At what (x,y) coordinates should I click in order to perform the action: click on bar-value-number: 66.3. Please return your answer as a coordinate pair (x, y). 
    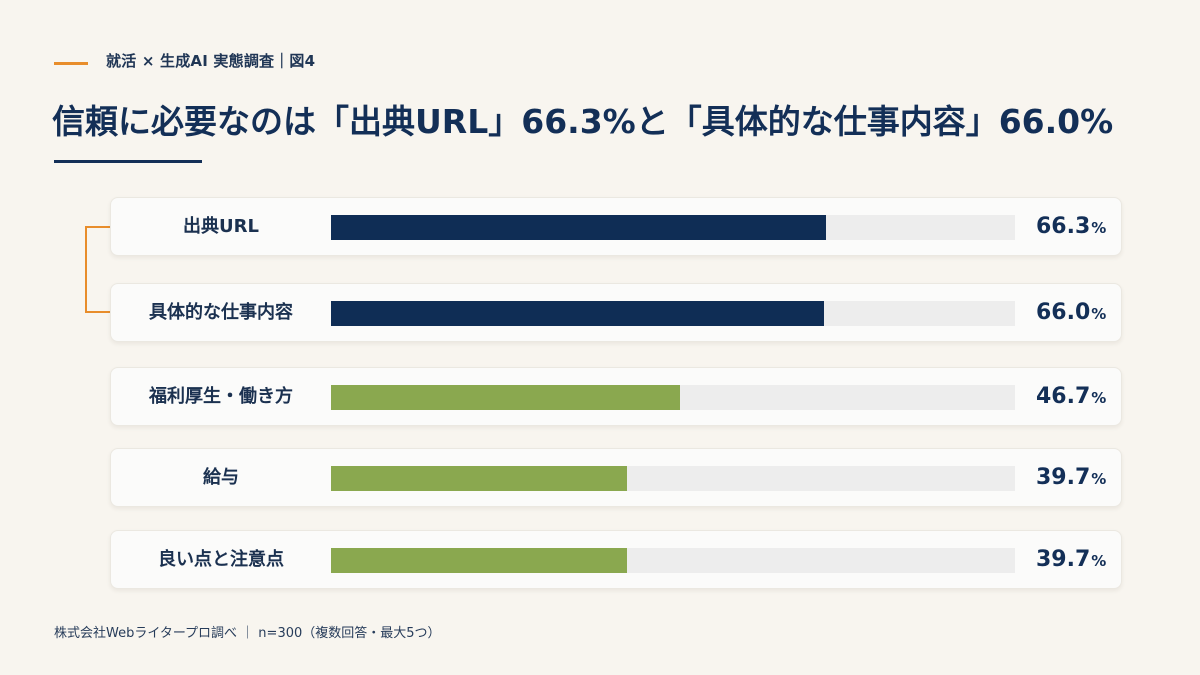
    Looking at the image, I should click on (1063, 226).